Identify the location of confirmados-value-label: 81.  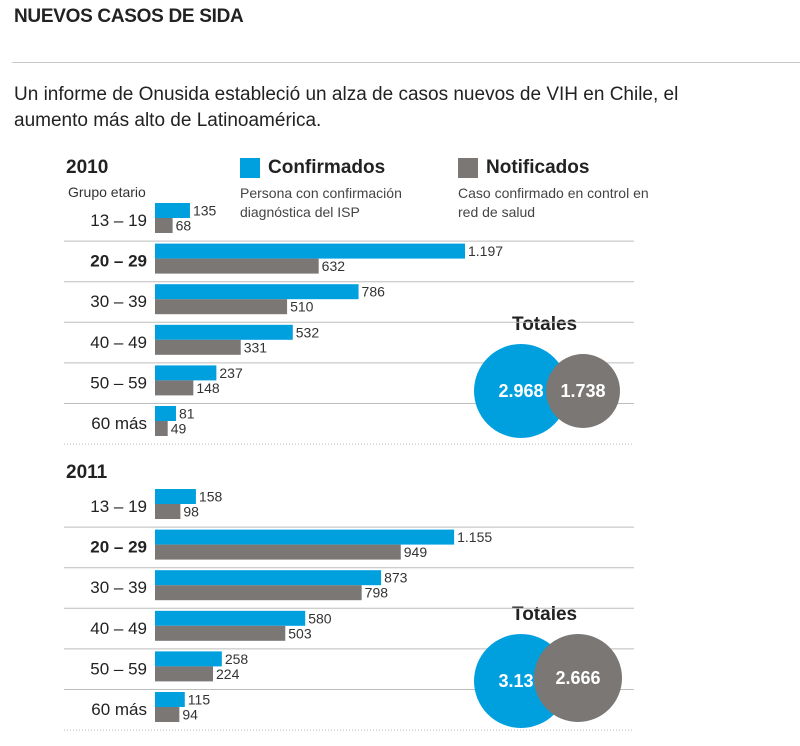
(187, 414).